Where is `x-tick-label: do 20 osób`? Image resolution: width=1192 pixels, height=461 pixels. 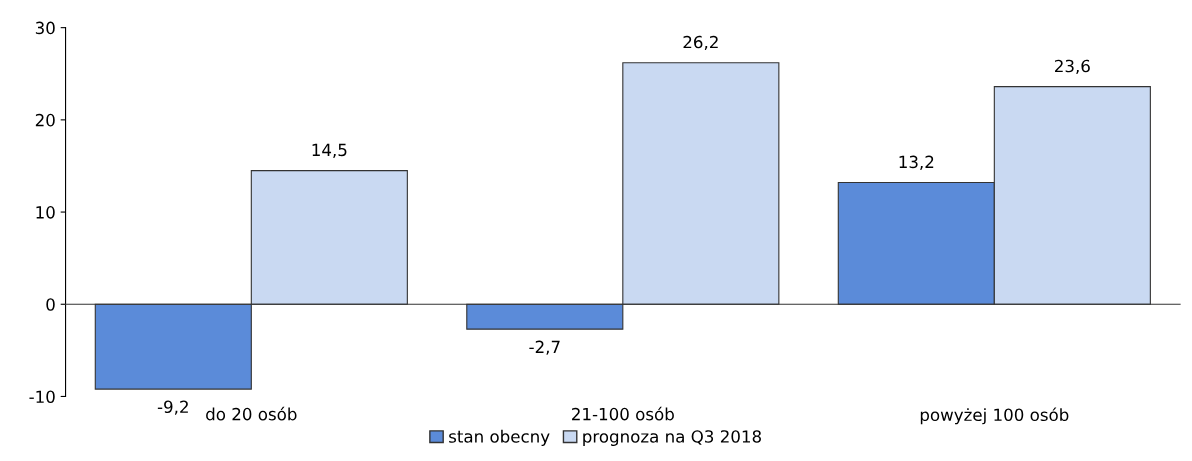
x-tick-label: do 20 osób is located at coordinates (251, 413).